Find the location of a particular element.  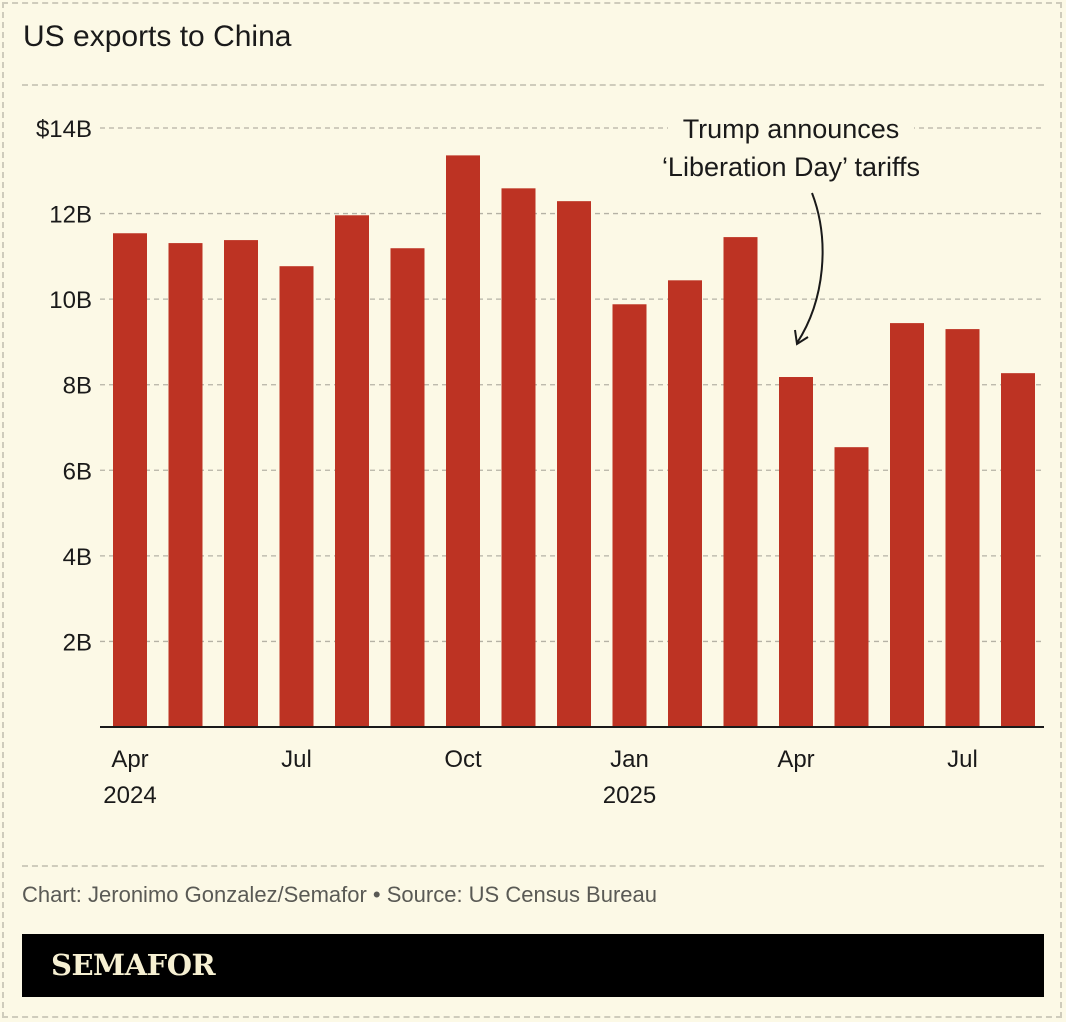

x-tick-year: 2025 is located at coordinates (629, 795).